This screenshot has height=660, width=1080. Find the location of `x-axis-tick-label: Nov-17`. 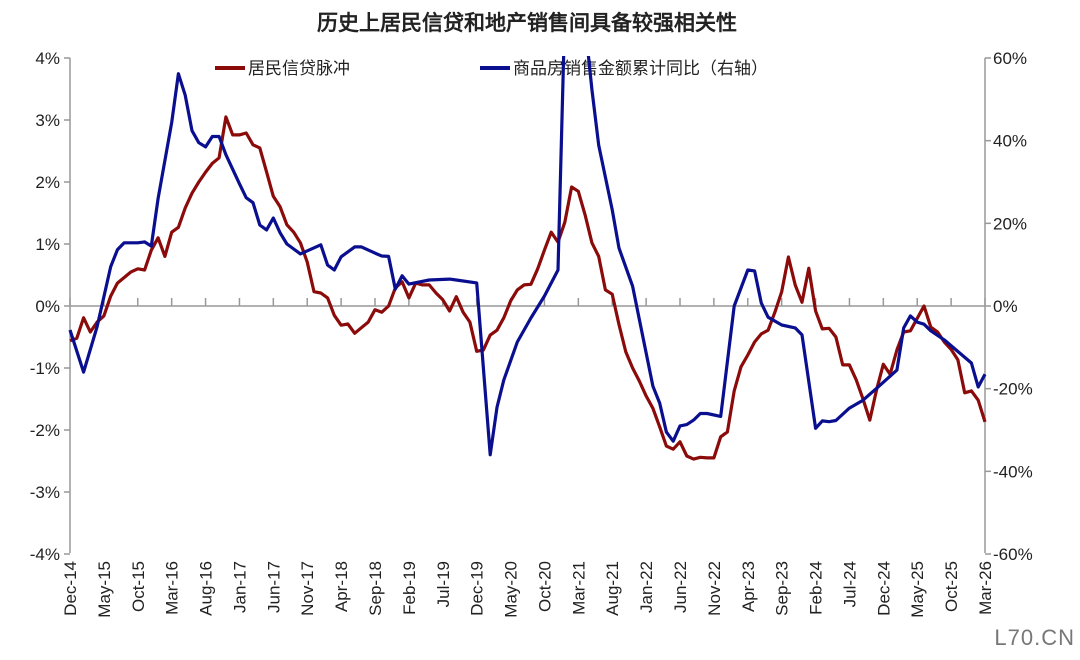

x-axis-tick-label: Nov-17 is located at coordinates (307, 588).